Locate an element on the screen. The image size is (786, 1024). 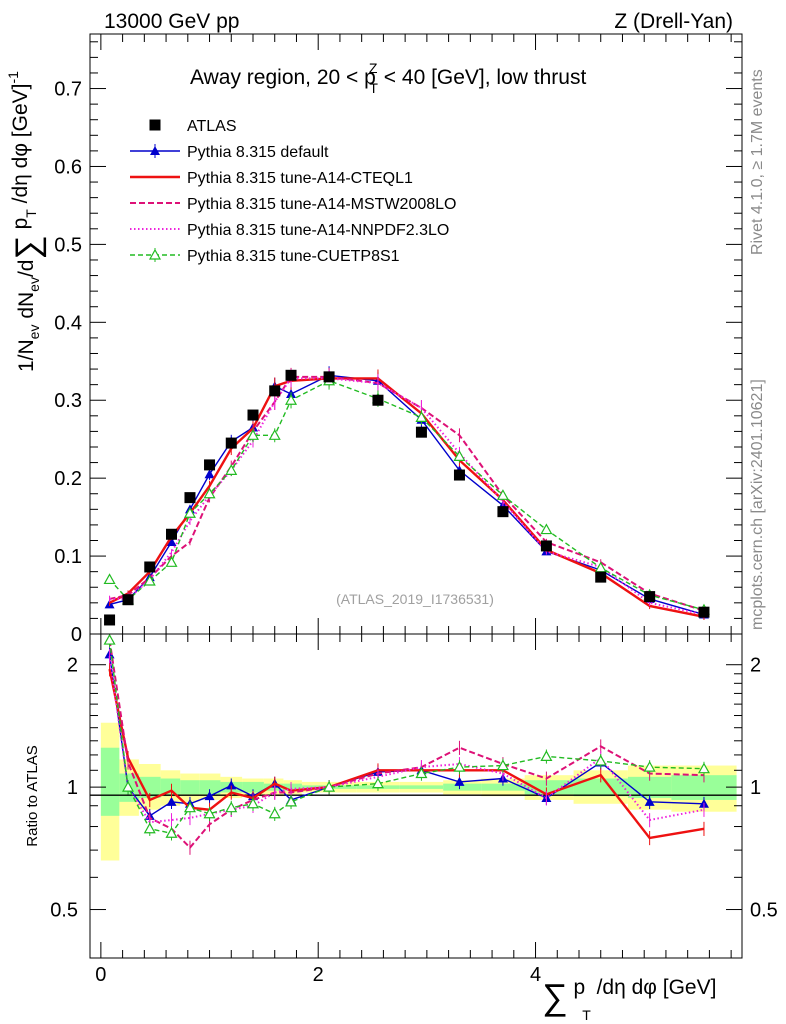
legend-entry-cuetp: Pythia 8.315 tune-CUETP8S1 is located at coordinates (265, 256).